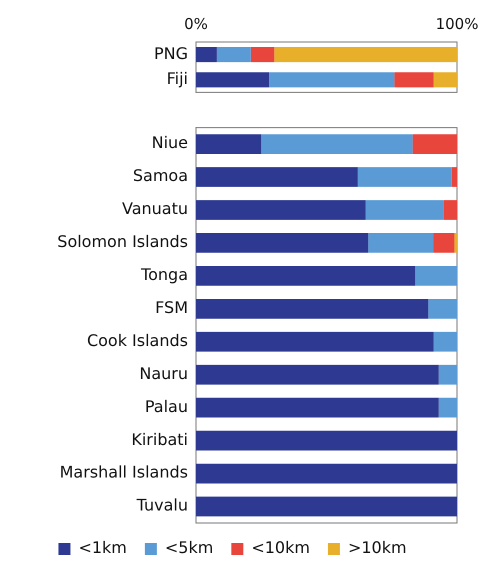 The width and height of the screenshot is (491, 568). Describe the element at coordinates (162, 505) in the screenshot. I see `y-tick-label: Tuvalu` at that location.